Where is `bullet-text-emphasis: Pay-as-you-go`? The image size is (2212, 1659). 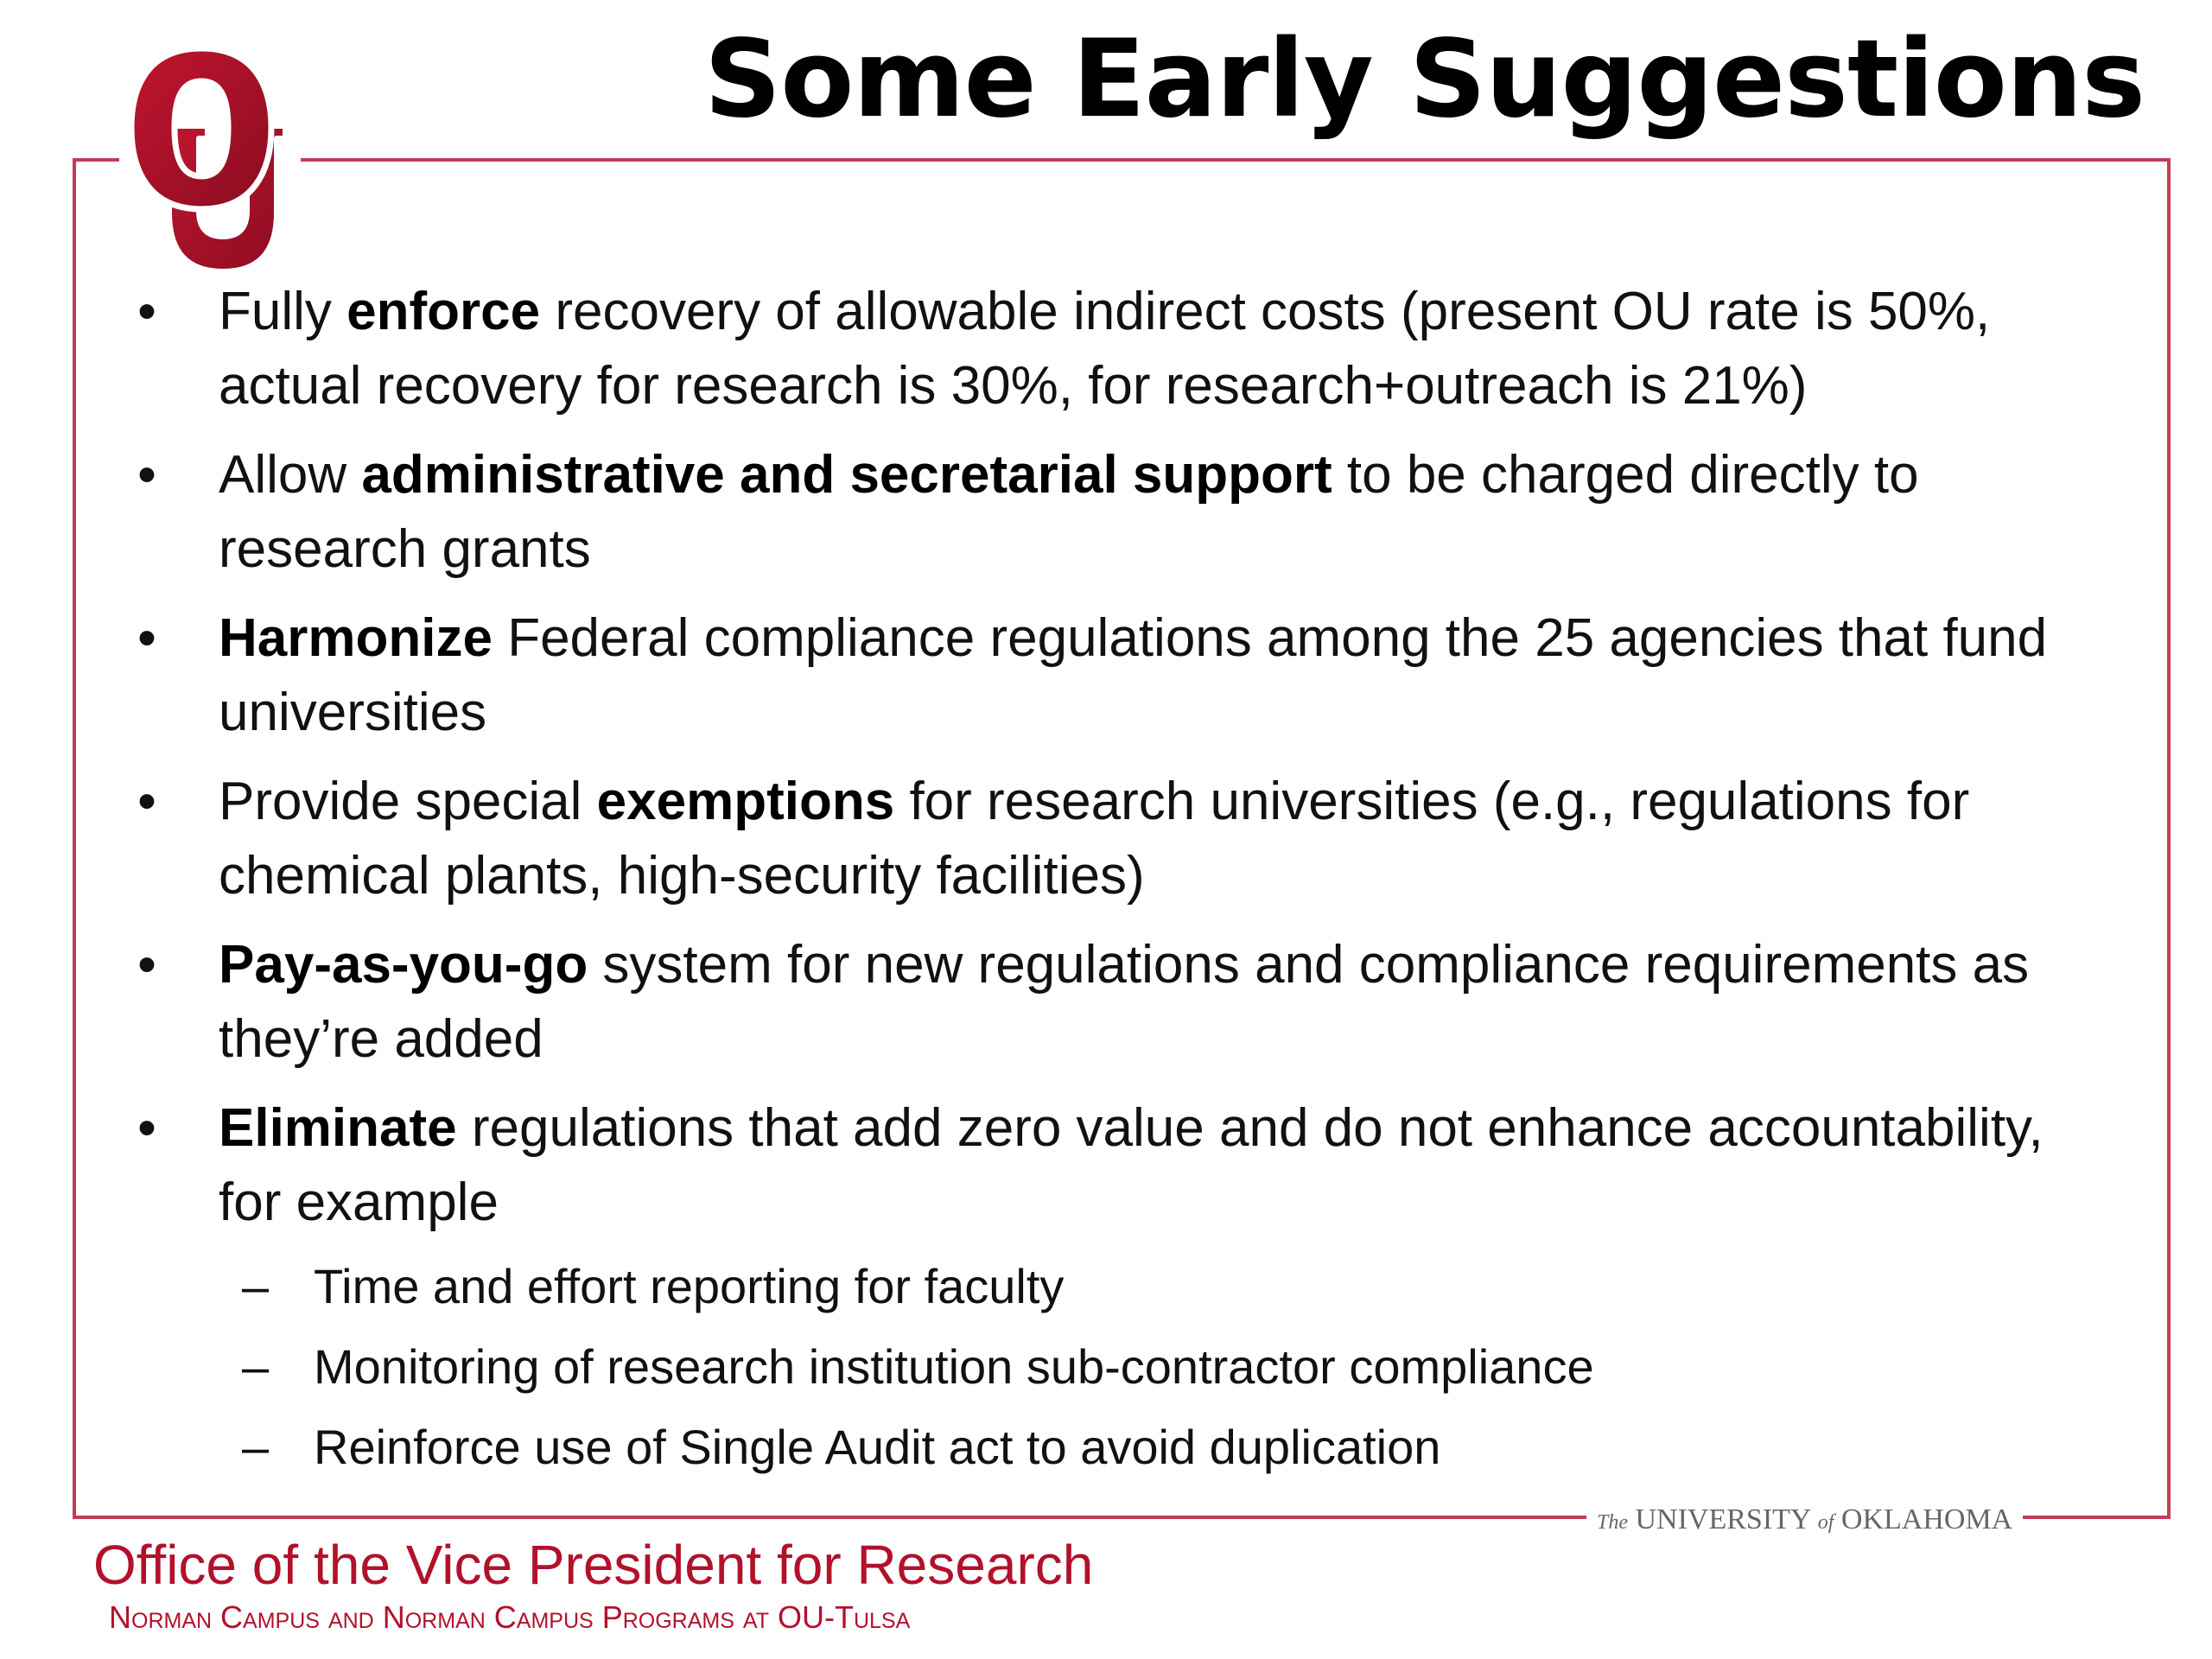
bullet-text-emphasis: Pay-as-you-go is located at coordinates (403, 965).